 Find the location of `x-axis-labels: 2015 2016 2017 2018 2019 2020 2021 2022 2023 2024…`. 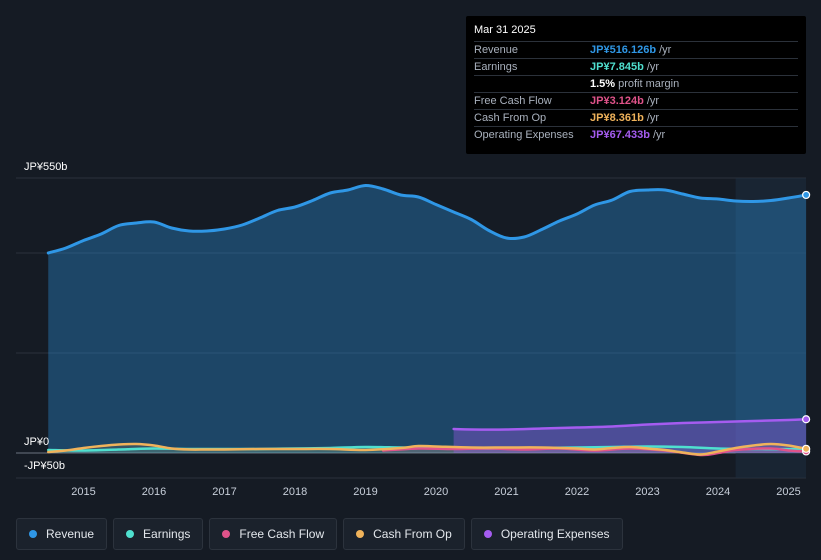

x-axis-labels: 2015 2016 2017 2018 2019 2020 2021 2022 2023 2024… is located at coordinates (435, 492).